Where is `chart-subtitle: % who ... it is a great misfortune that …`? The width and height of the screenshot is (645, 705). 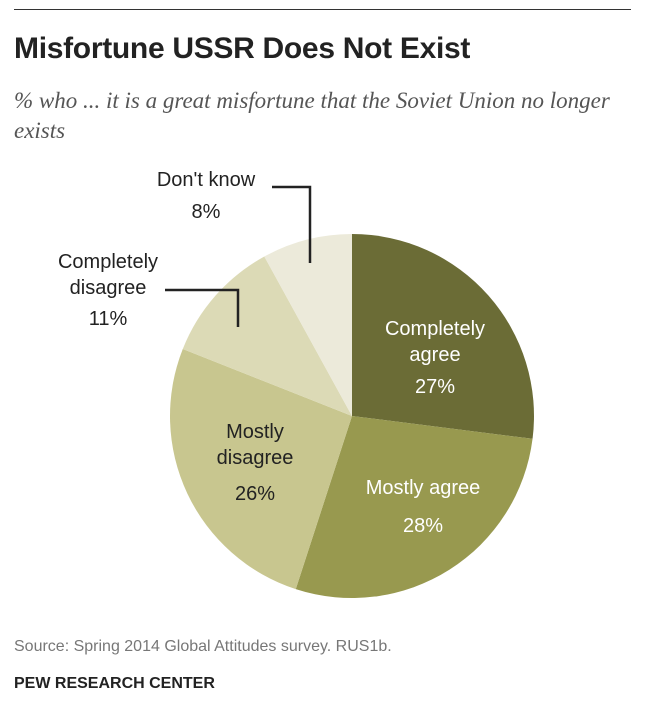
chart-subtitle: % who ... it is a great misfortune that … is located at coordinates (312, 115).